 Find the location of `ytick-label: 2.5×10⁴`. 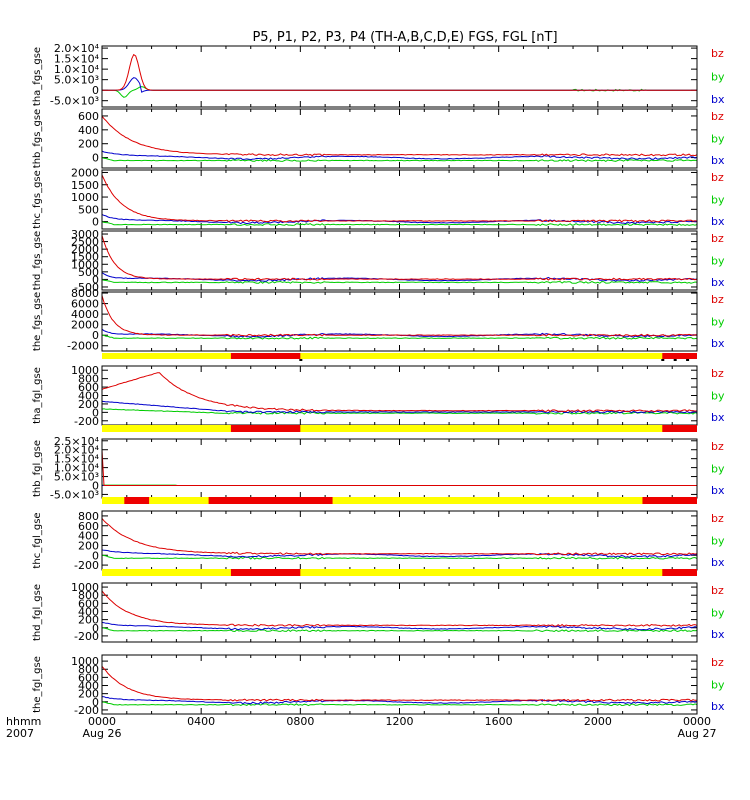

ytick-label: 2.5×10⁴ is located at coordinates (77, 441).